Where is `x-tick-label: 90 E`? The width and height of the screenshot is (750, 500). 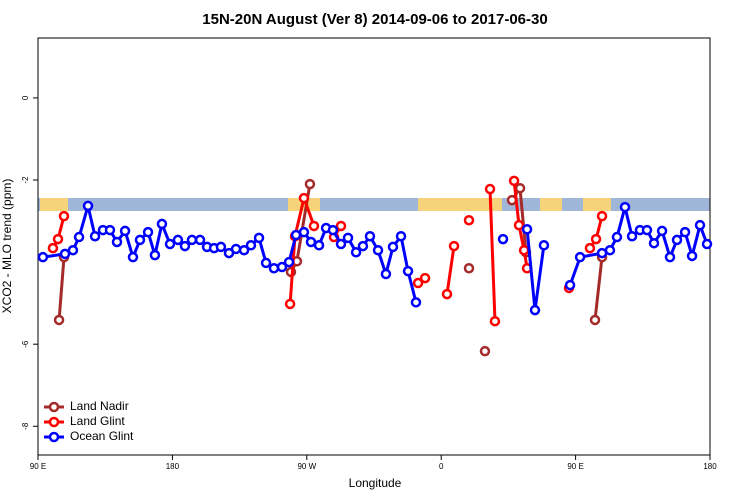 x-tick-label: 90 E is located at coordinates (38, 466).